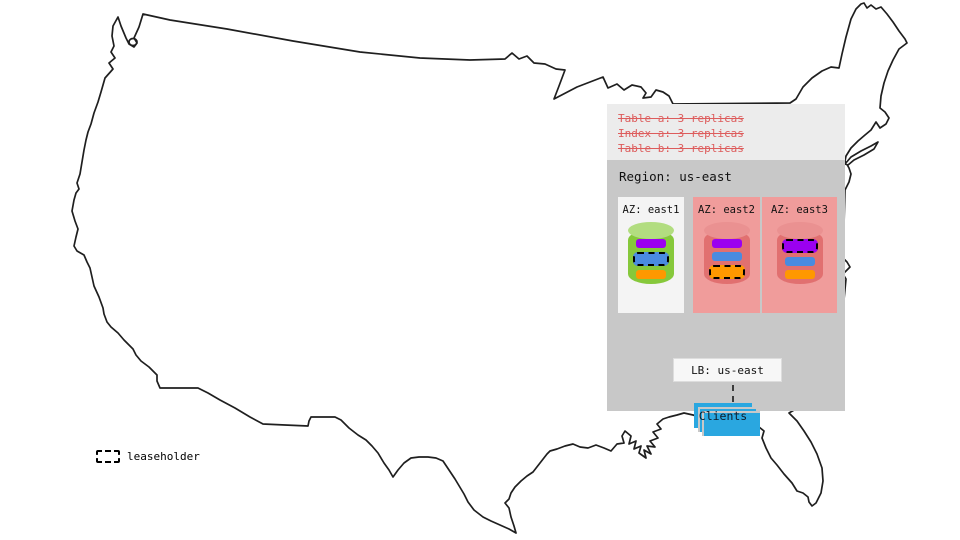  I want to click on az-label-east3: AZ: east3, so click(799, 210).